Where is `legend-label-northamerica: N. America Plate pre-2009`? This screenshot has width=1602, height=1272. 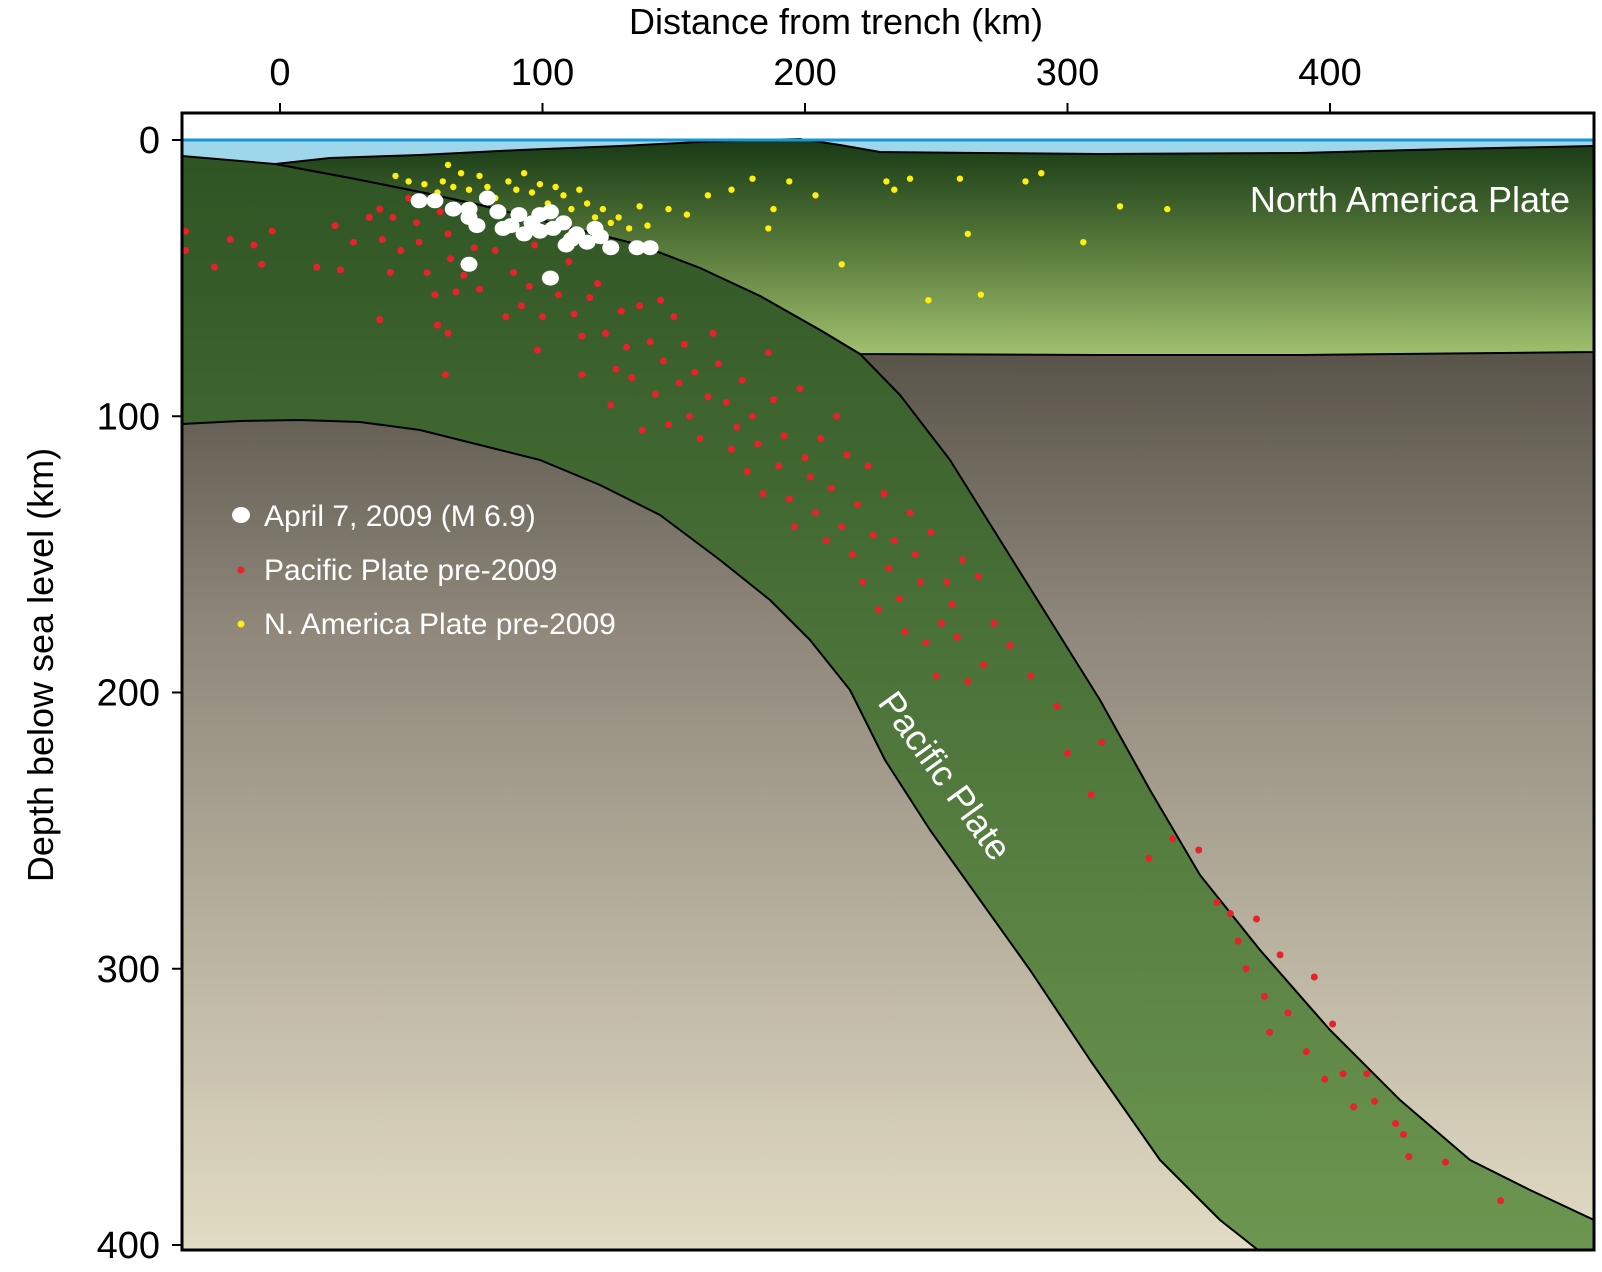
legend-label-northamerica: N. America Plate pre-2009 is located at coordinates (440, 624).